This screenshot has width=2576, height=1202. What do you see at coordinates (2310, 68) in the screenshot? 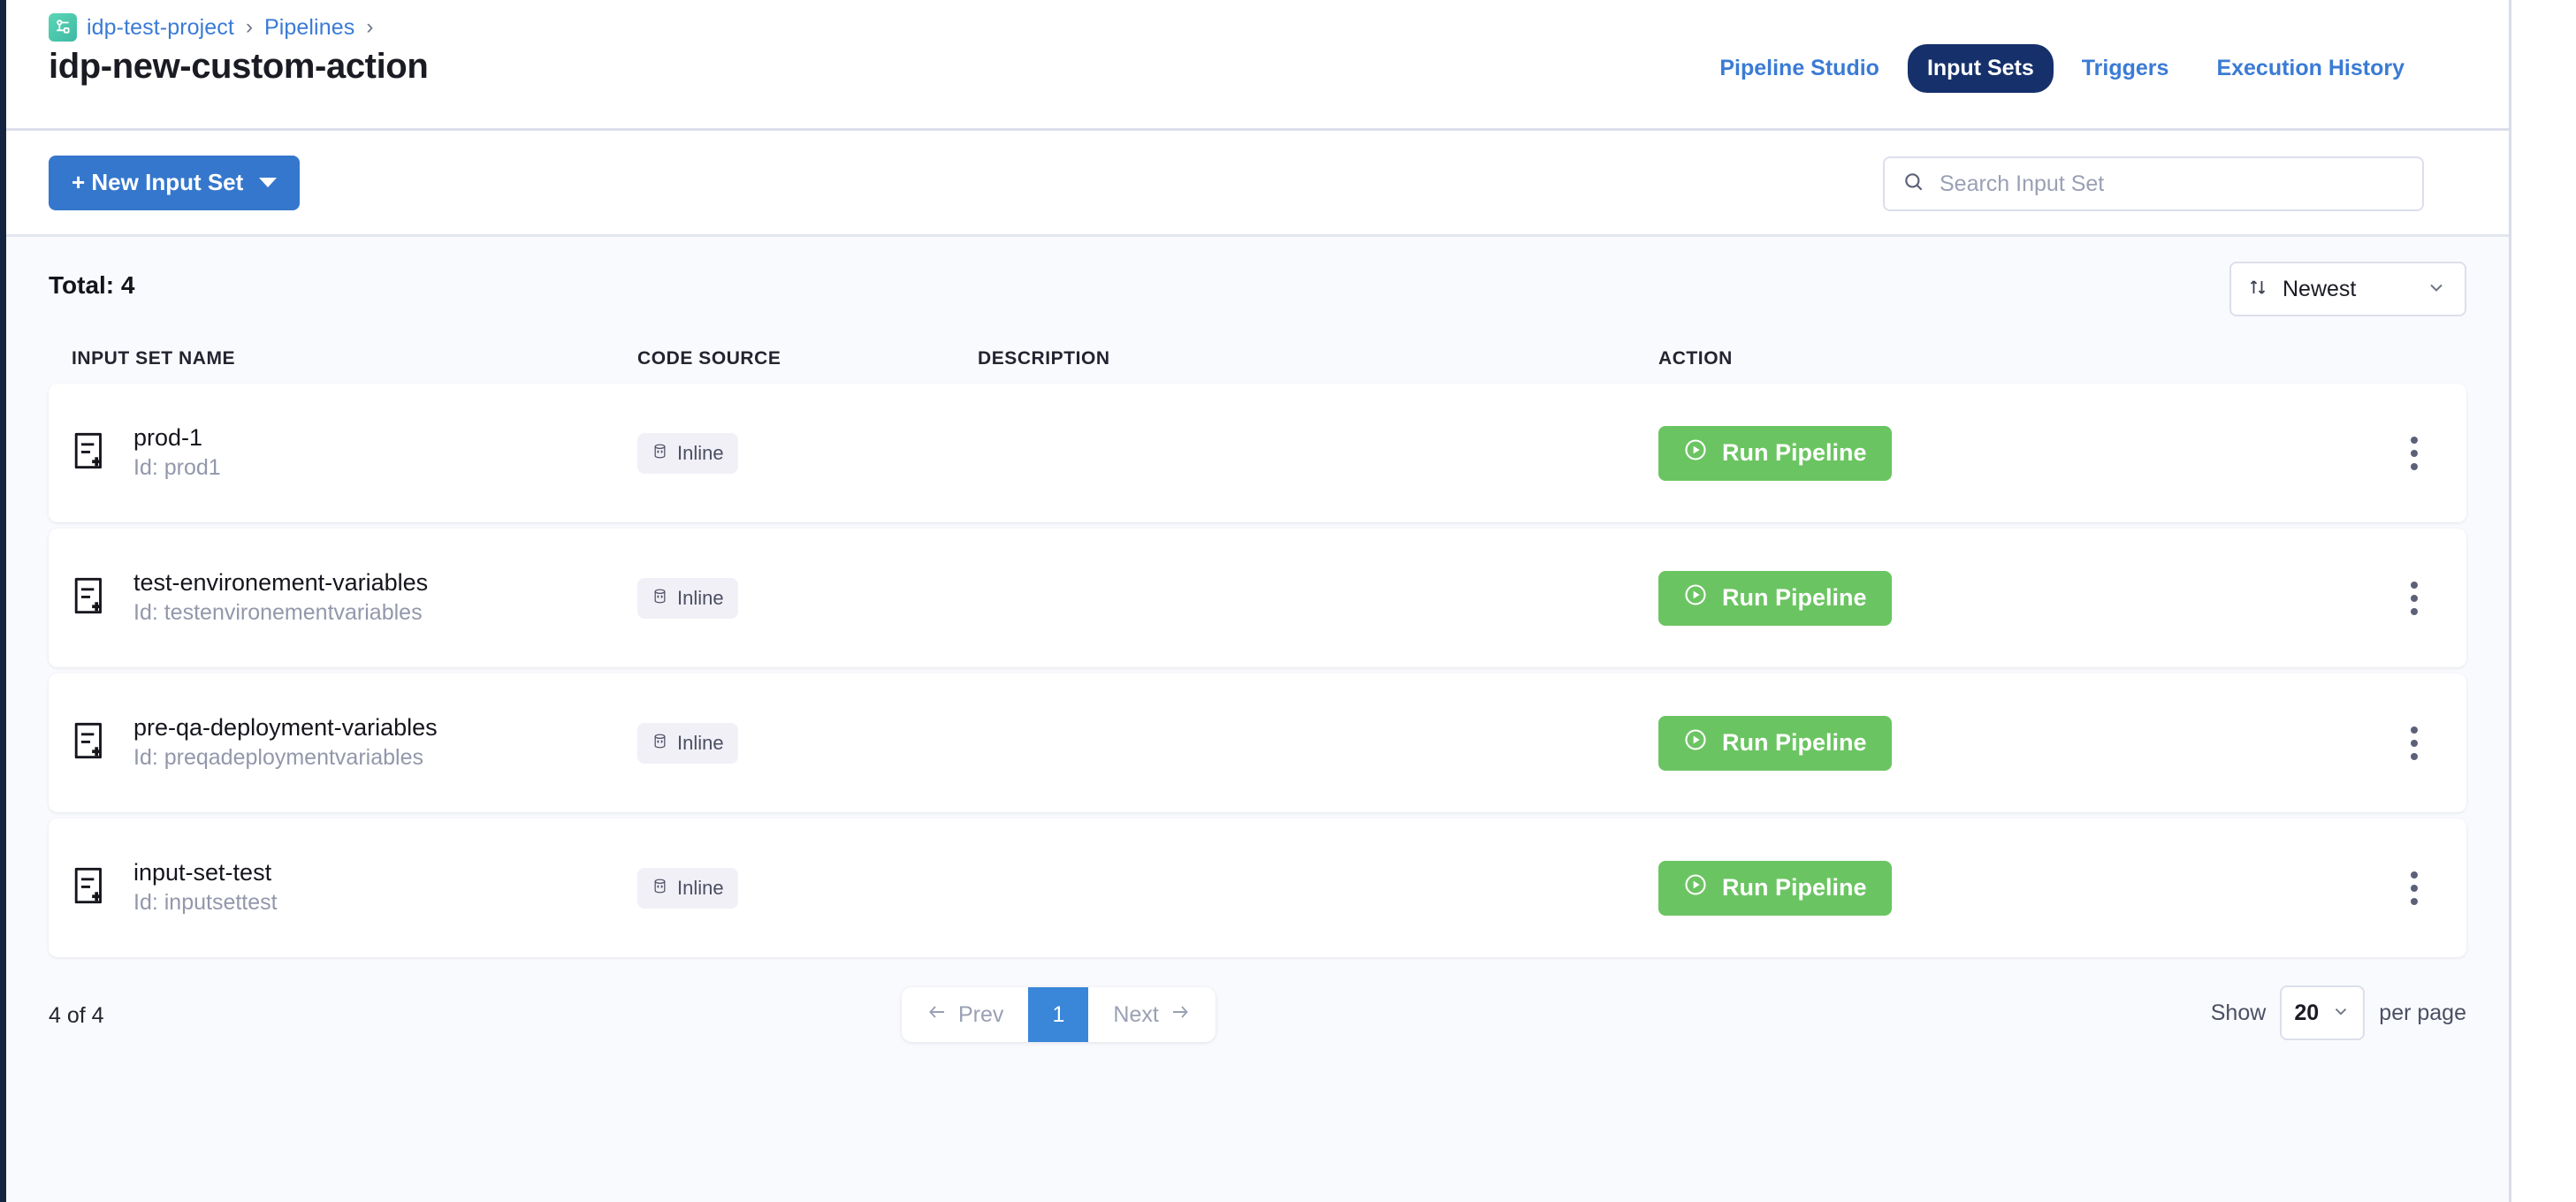
I see `tab-execution-history: Execution History` at bounding box center [2310, 68].